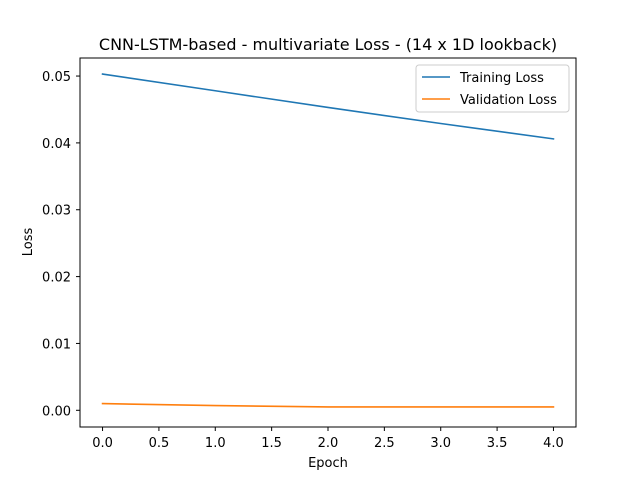 Image resolution: width=640 pixels, height=480 pixels. What do you see at coordinates (328, 463) in the screenshot?
I see `x-axis-label: Epoch` at bounding box center [328, 463].